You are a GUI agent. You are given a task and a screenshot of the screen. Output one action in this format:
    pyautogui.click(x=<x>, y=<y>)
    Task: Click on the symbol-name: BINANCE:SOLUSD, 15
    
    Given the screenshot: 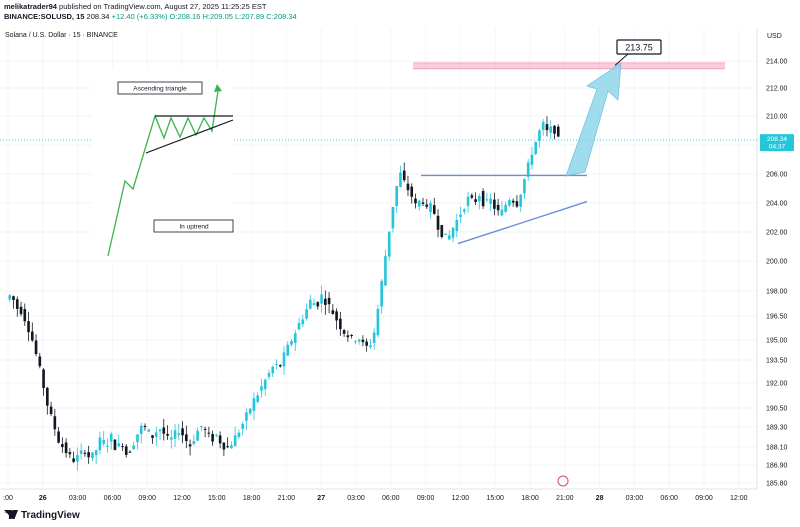 What is the action you would take?
    pyautogui.click(x=44, y=16)
    